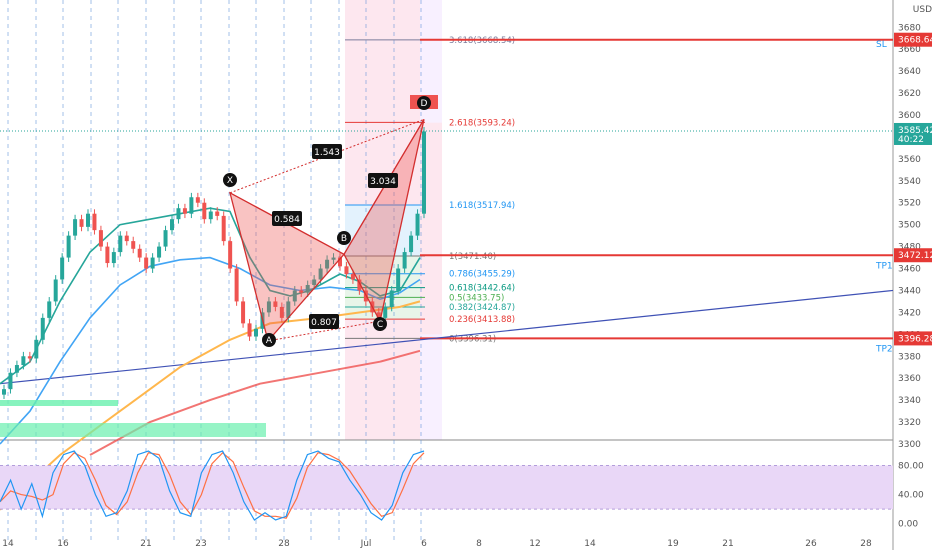 This screenshot has height=550, width=932. Describe the element at coordinates (269, 341) in the screenshot. I see `point-label-a: A` at that location.